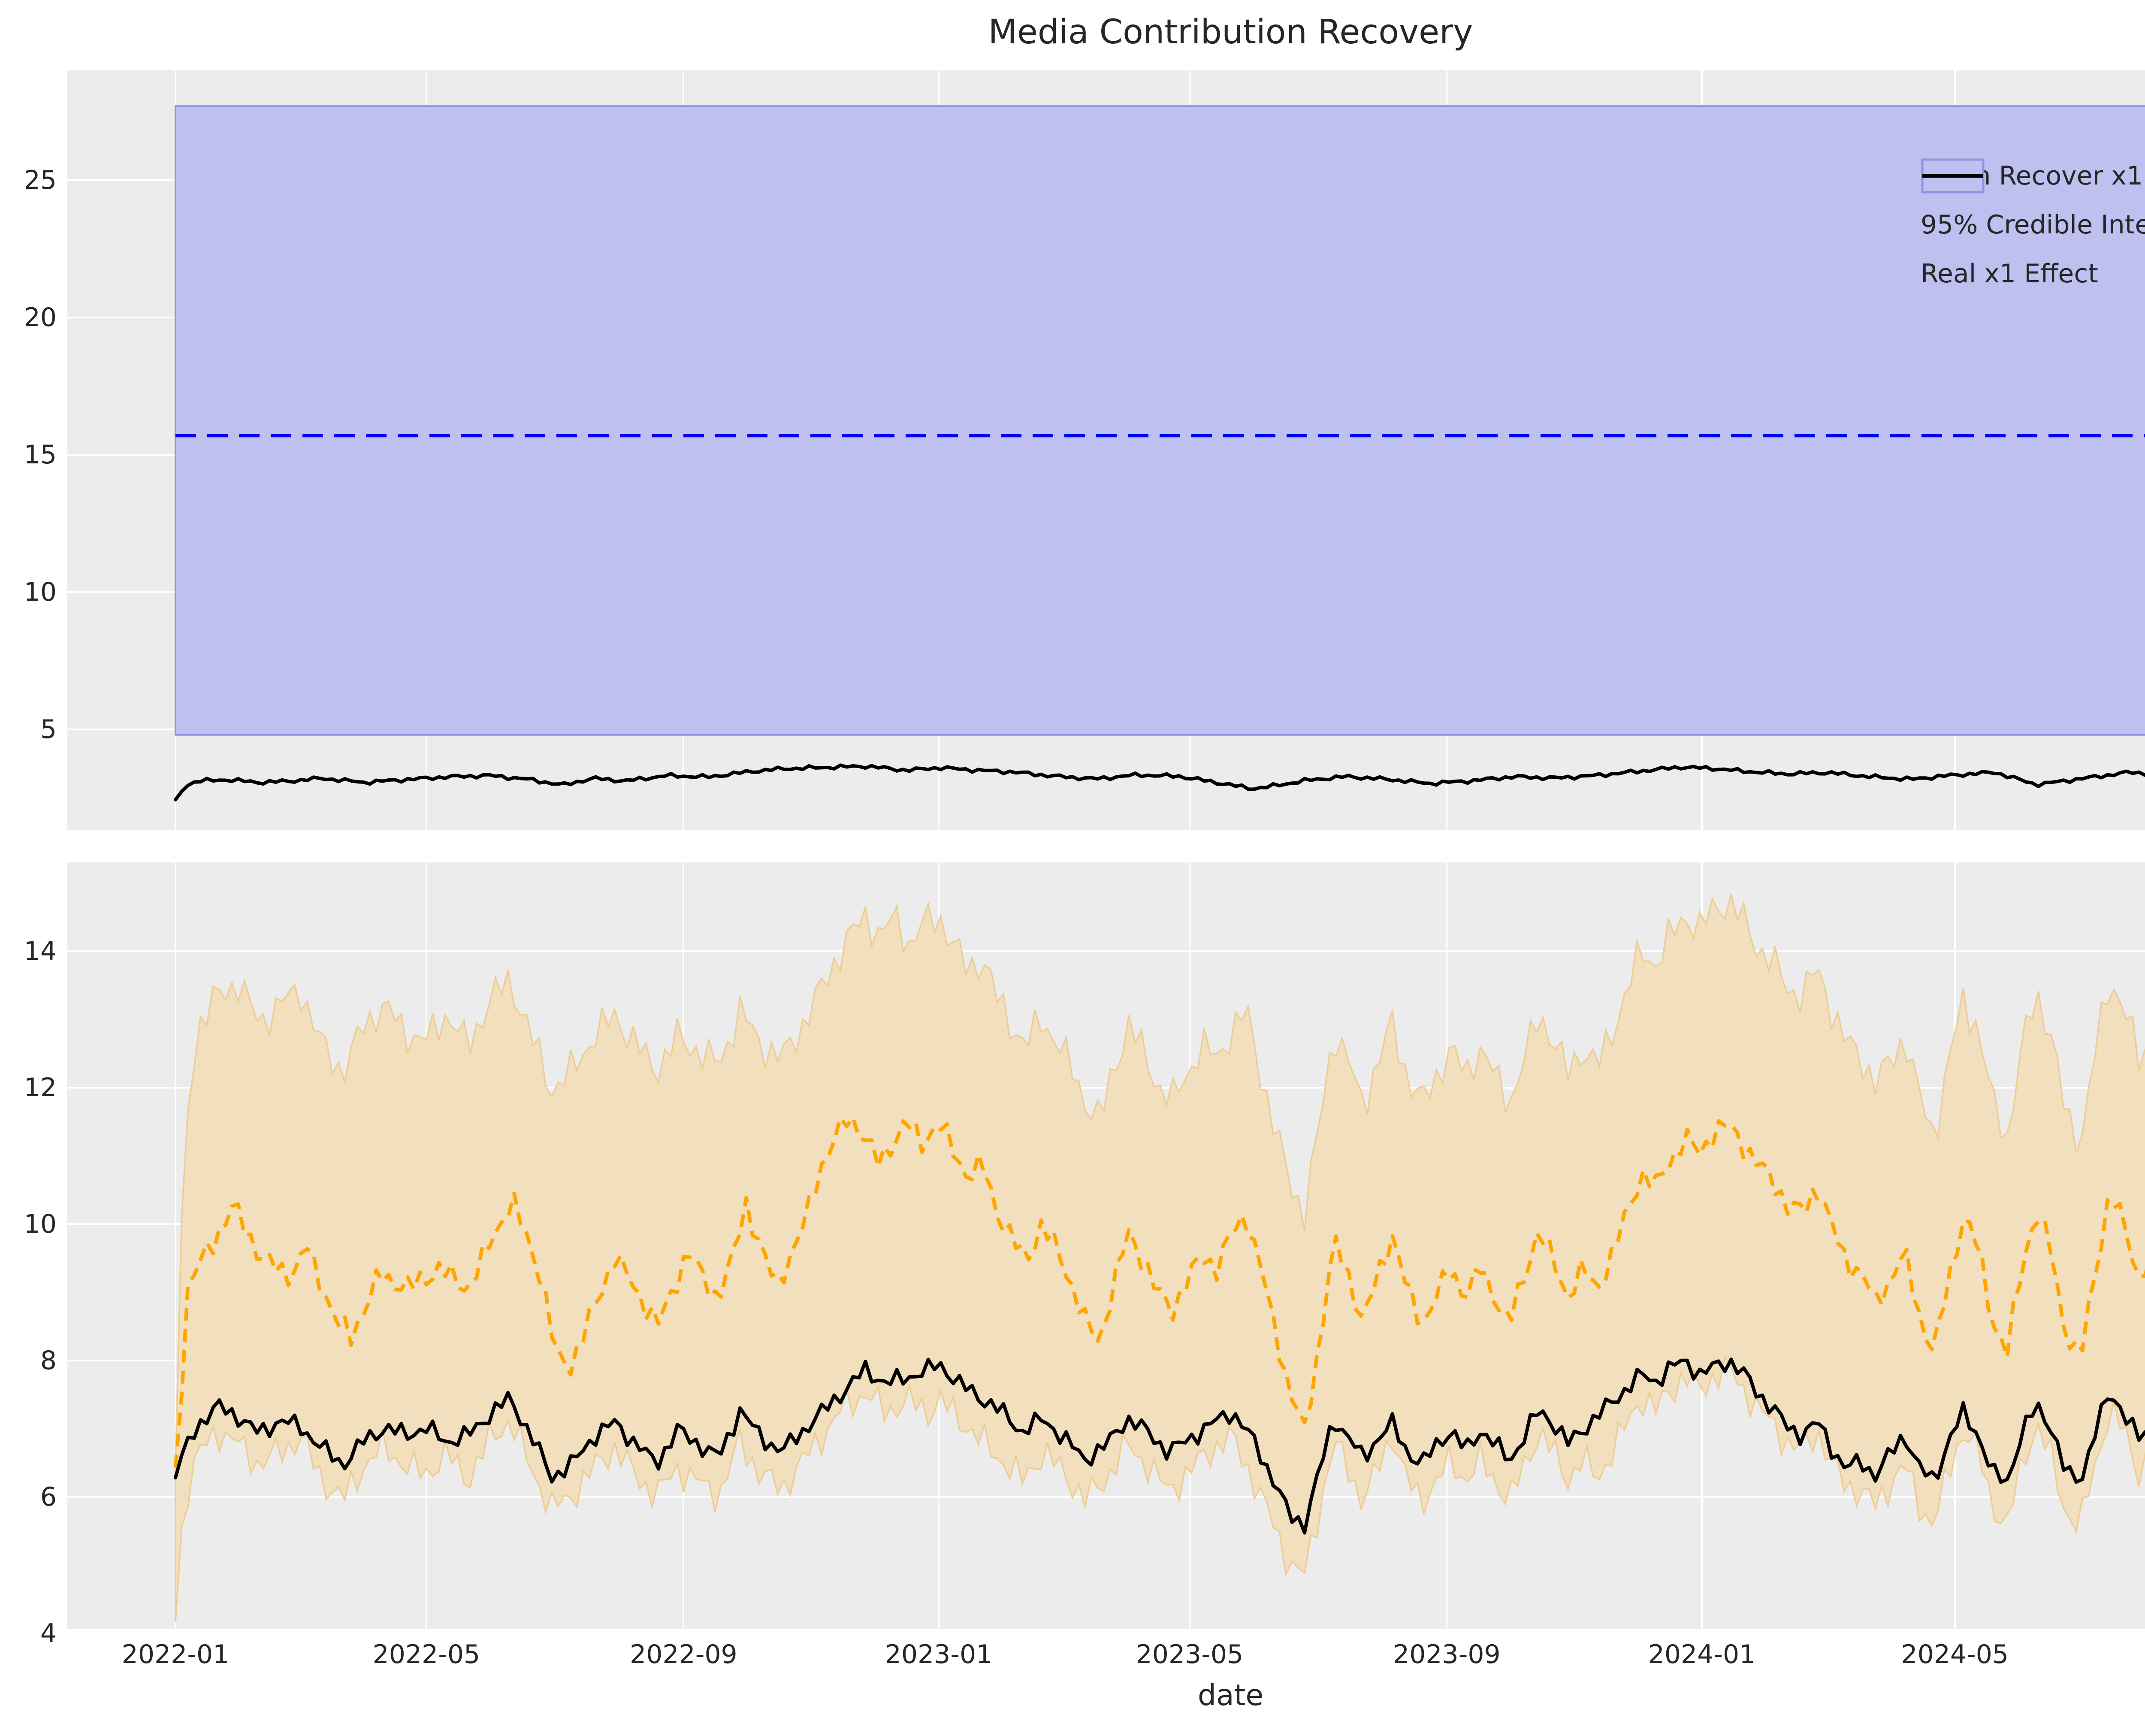  I want to click on x-tick-label: 2022-05, so click(426, 1654).